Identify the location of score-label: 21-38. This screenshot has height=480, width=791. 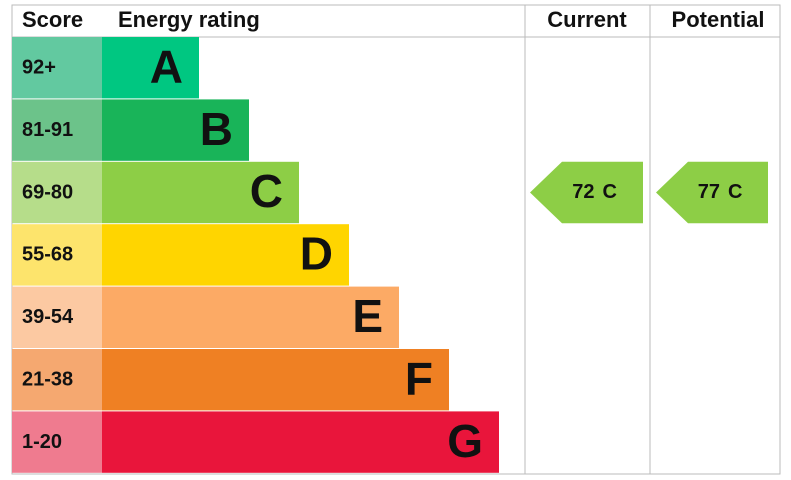
(47, 379).